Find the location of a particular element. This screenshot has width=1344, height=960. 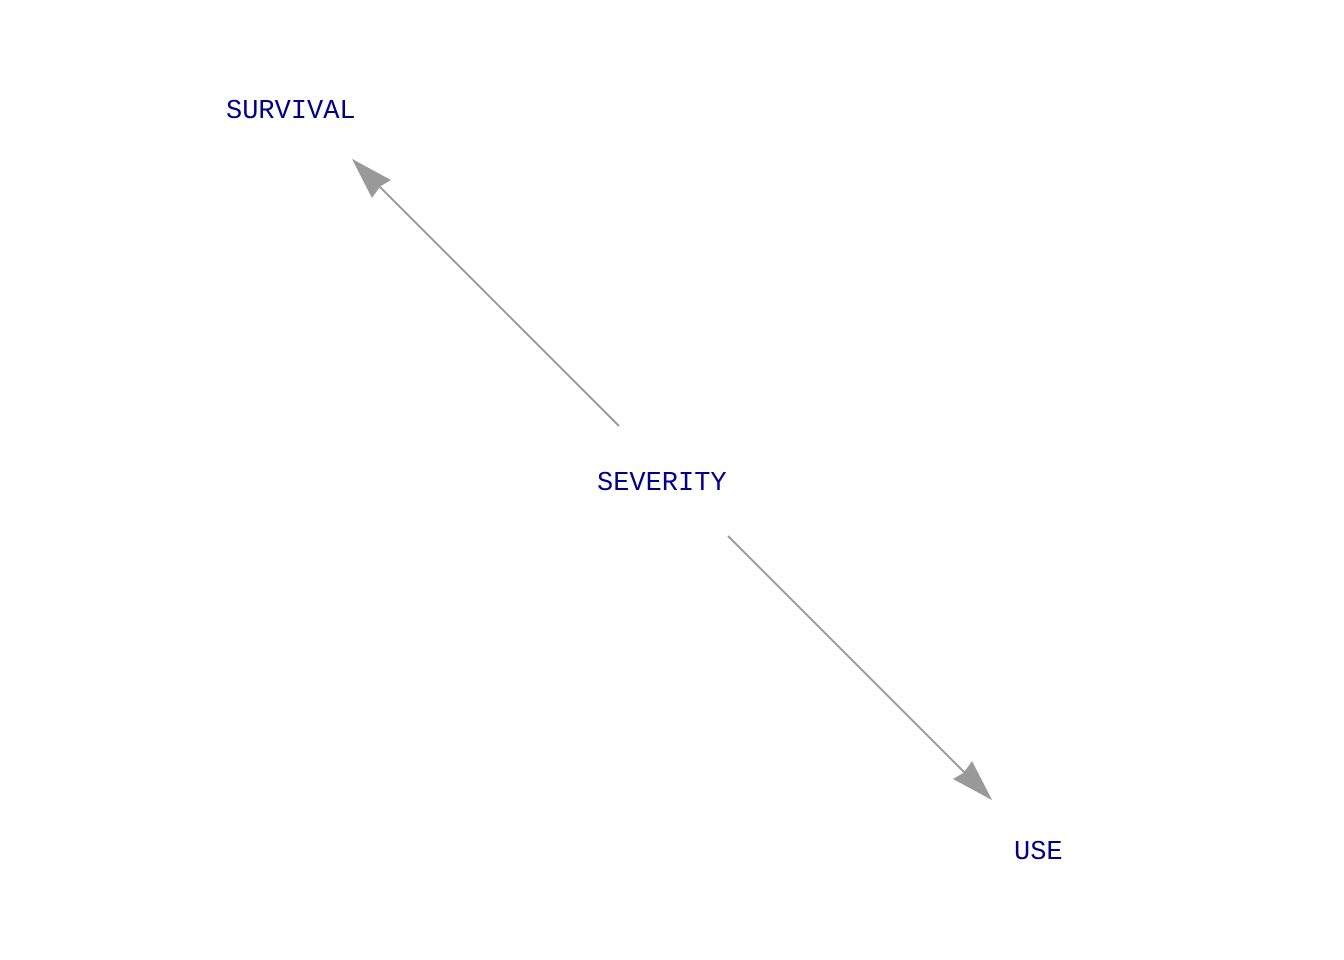

node-severity: SEVERITY is located at coordinates (662, 484).